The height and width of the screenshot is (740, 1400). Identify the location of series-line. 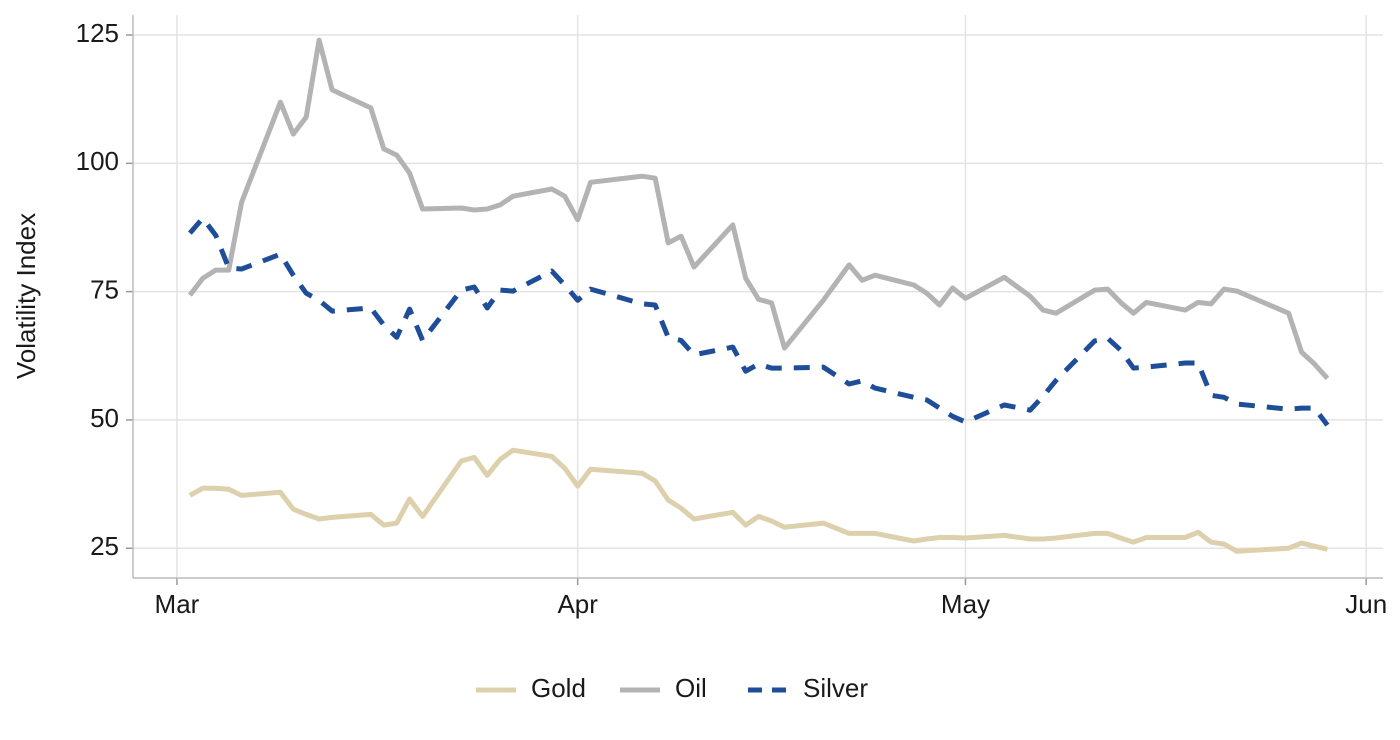
(758, 500).